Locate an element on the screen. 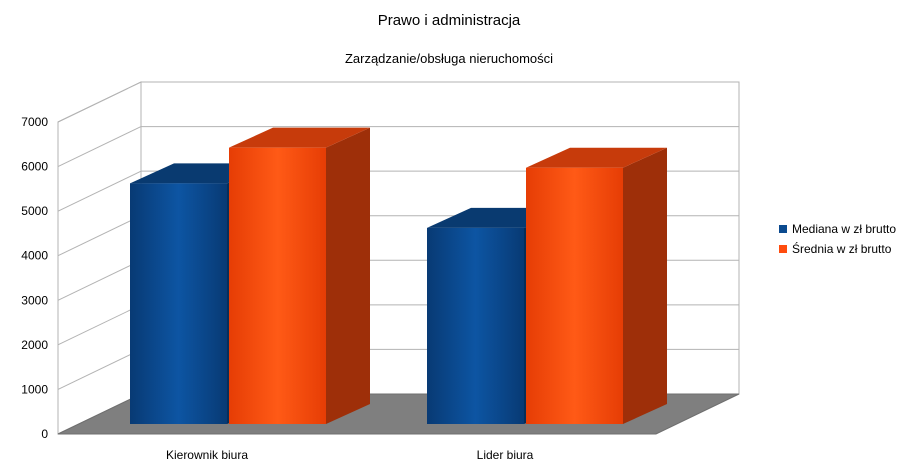 This screenshot has width=907, height=476. side-wall is located at coordinates (99, 258).